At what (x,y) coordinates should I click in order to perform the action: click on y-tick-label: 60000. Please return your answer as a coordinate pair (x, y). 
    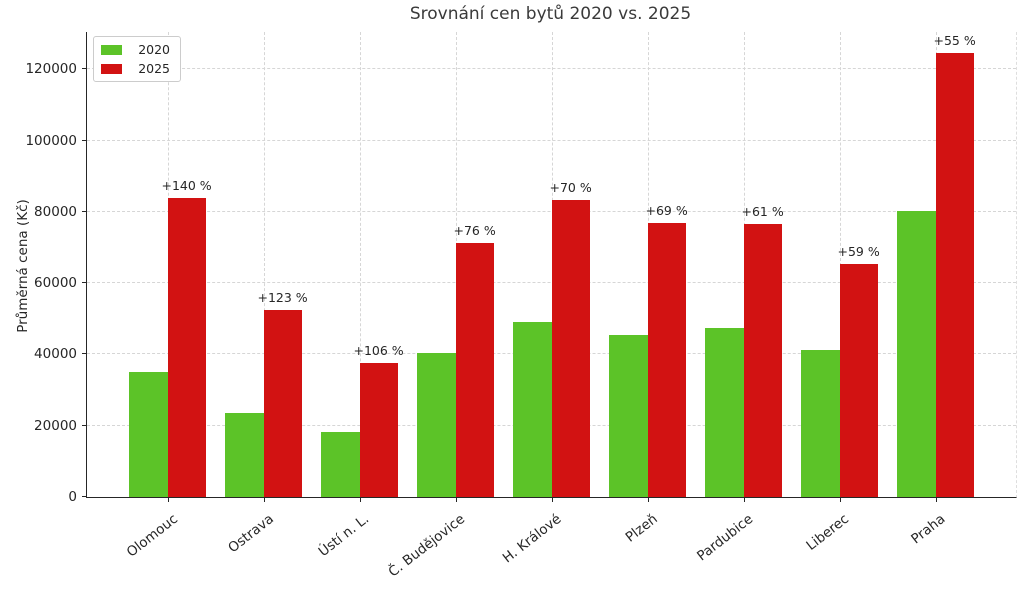
    Looking at the image, I should click on (55, 283).